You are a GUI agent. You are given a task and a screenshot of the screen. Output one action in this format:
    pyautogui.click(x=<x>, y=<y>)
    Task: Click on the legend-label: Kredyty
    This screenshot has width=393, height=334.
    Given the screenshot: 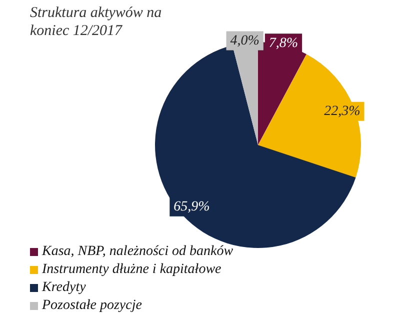 What is the action you would take?
    pyautogui.click(x=64, y=288)
    